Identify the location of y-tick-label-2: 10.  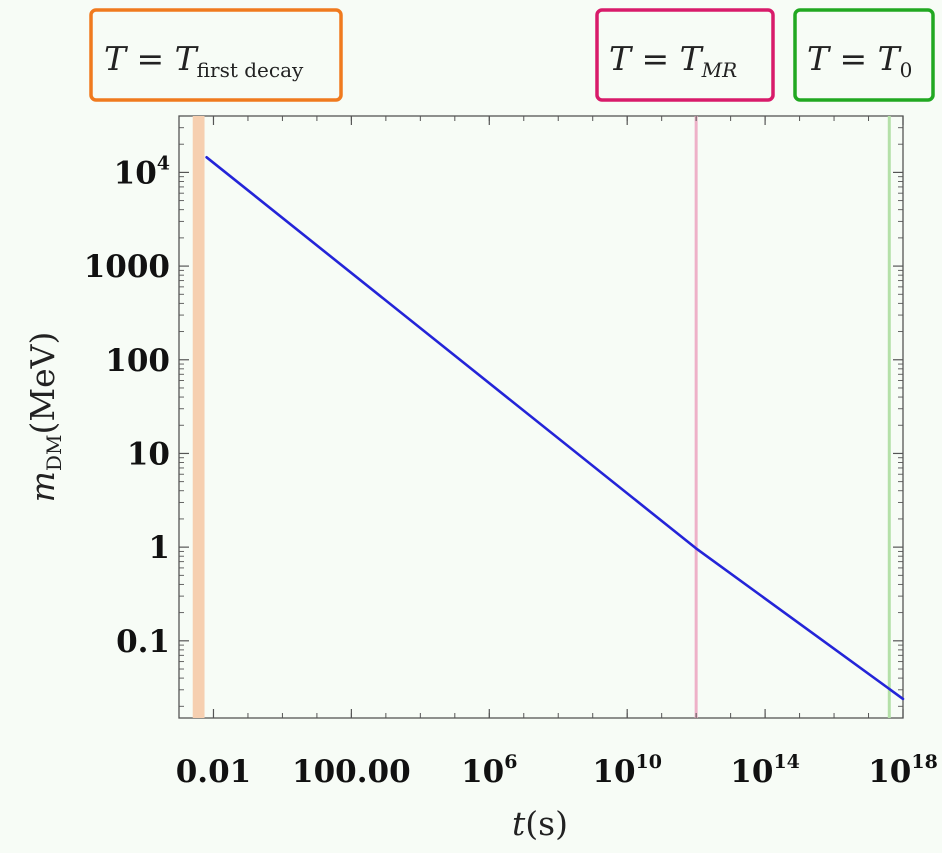
(148, 454).